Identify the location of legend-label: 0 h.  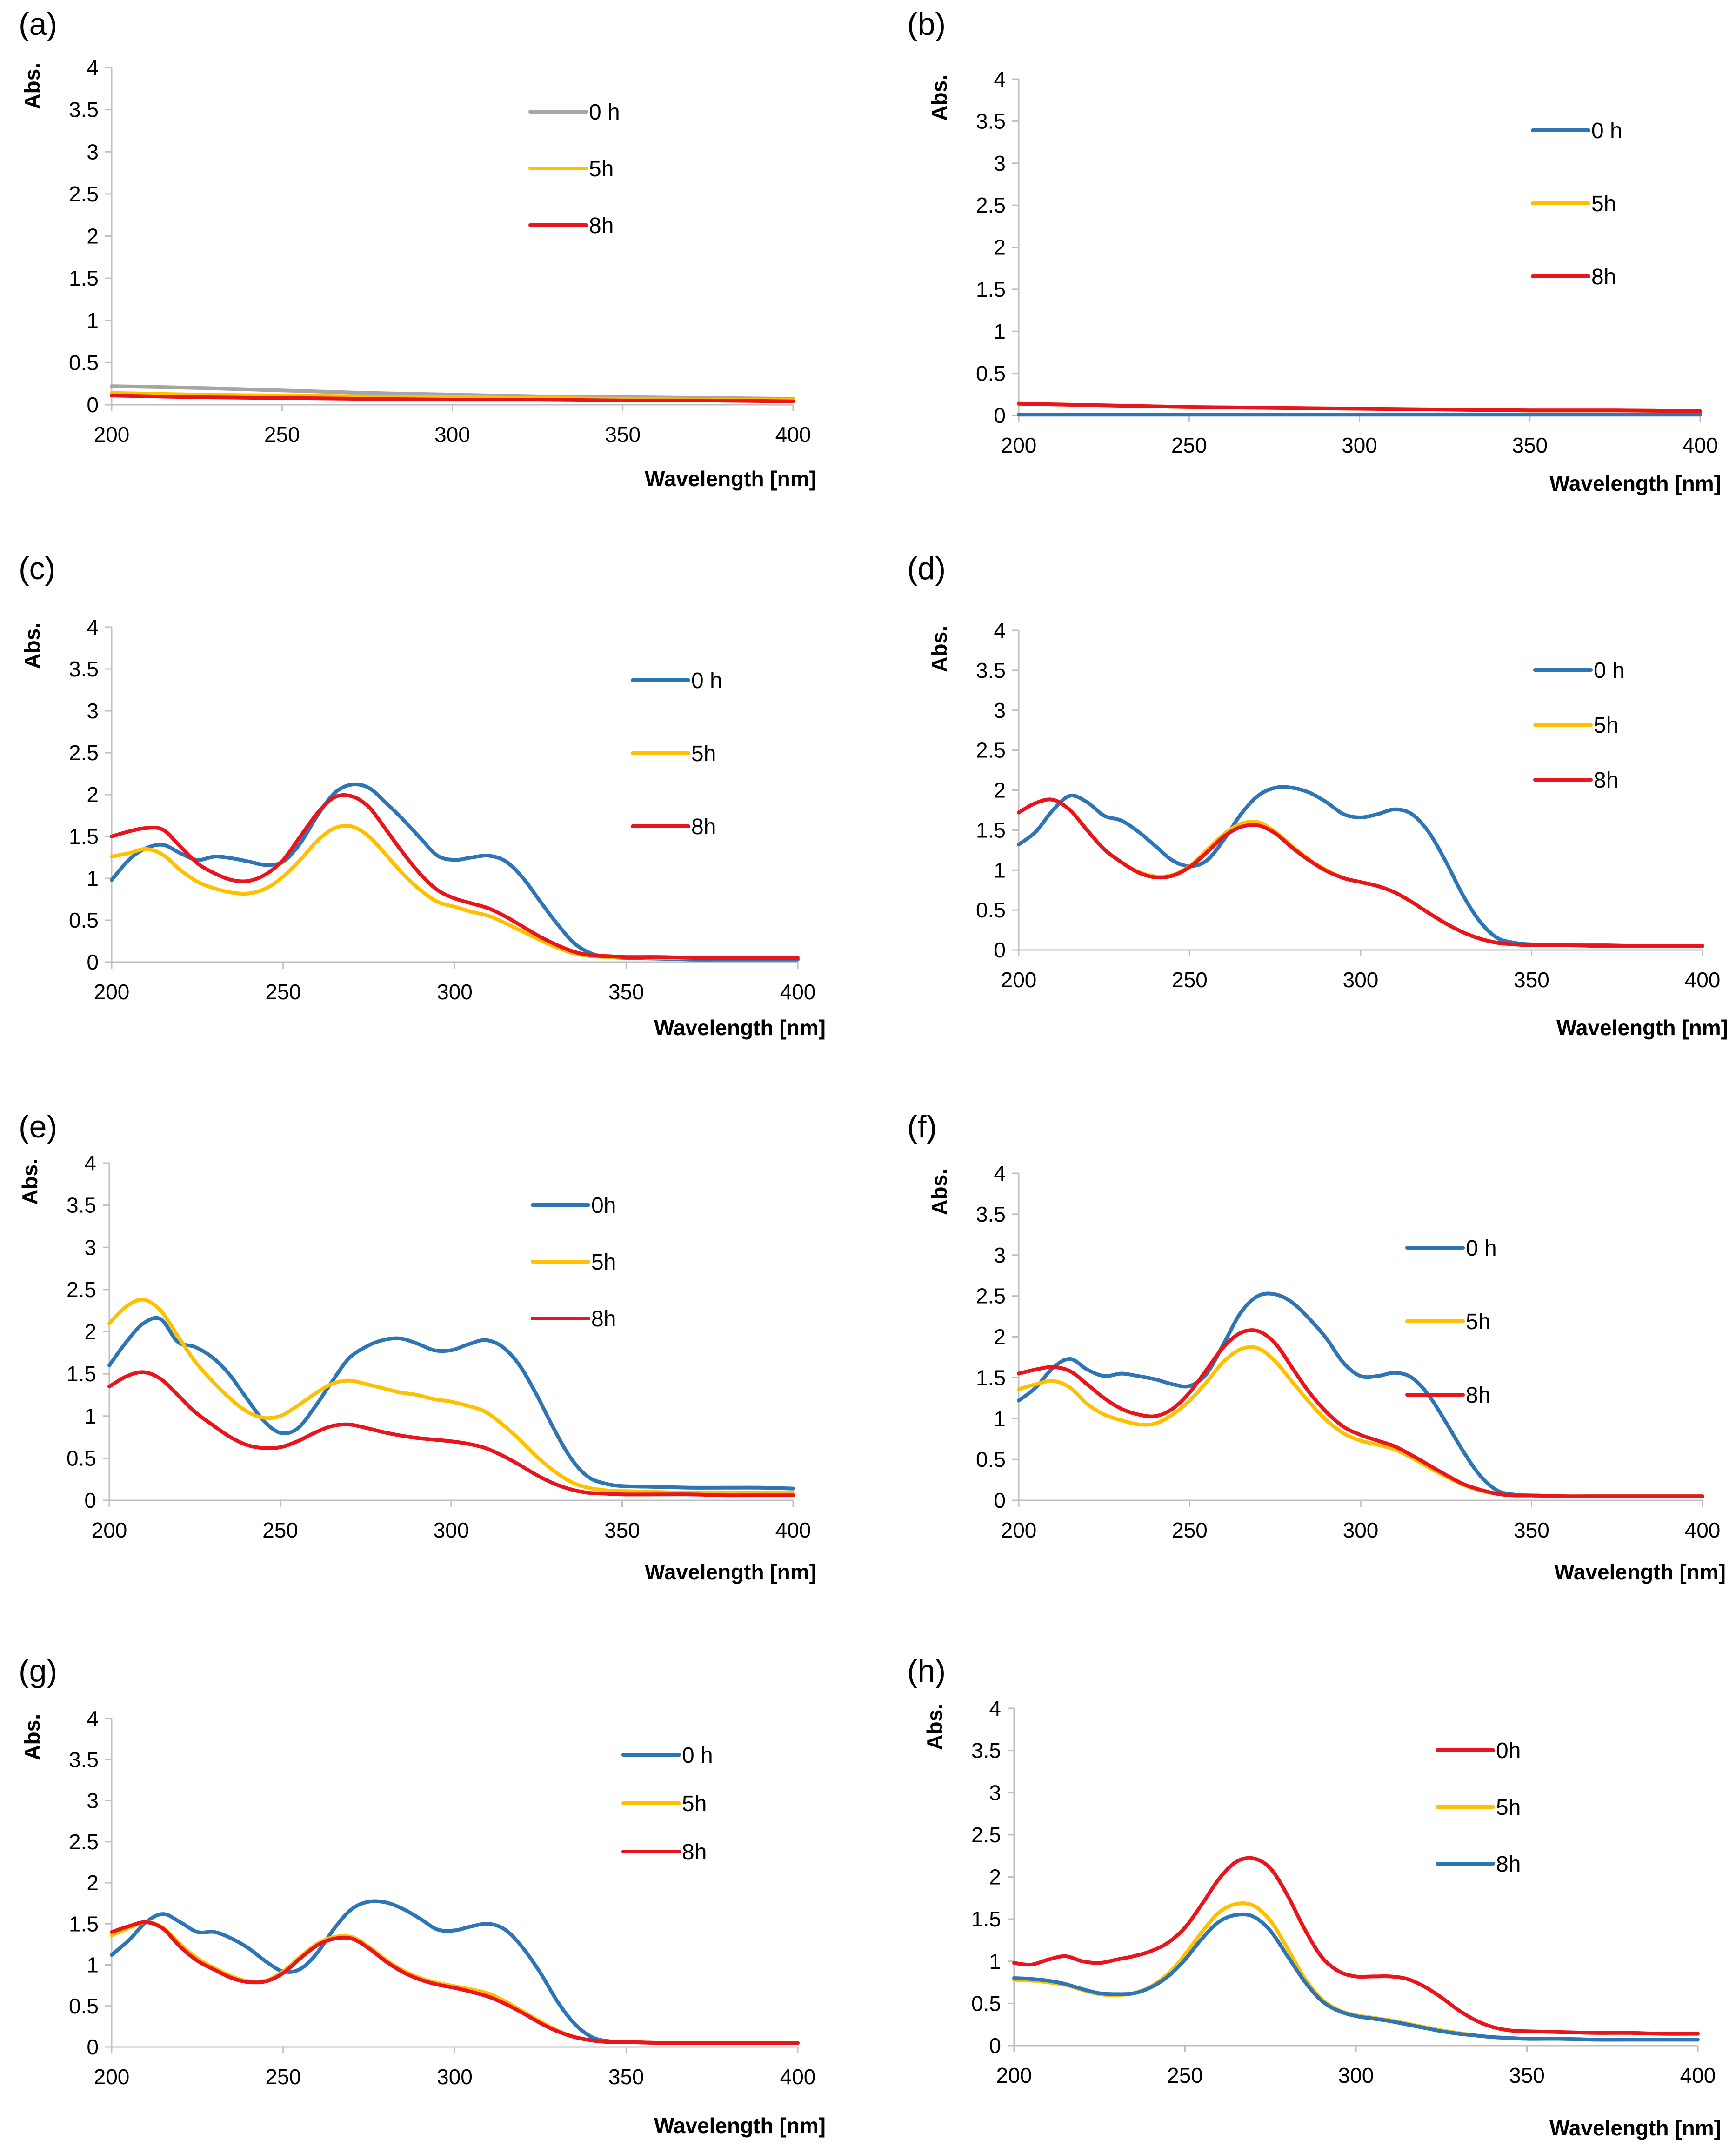
(706, 681).